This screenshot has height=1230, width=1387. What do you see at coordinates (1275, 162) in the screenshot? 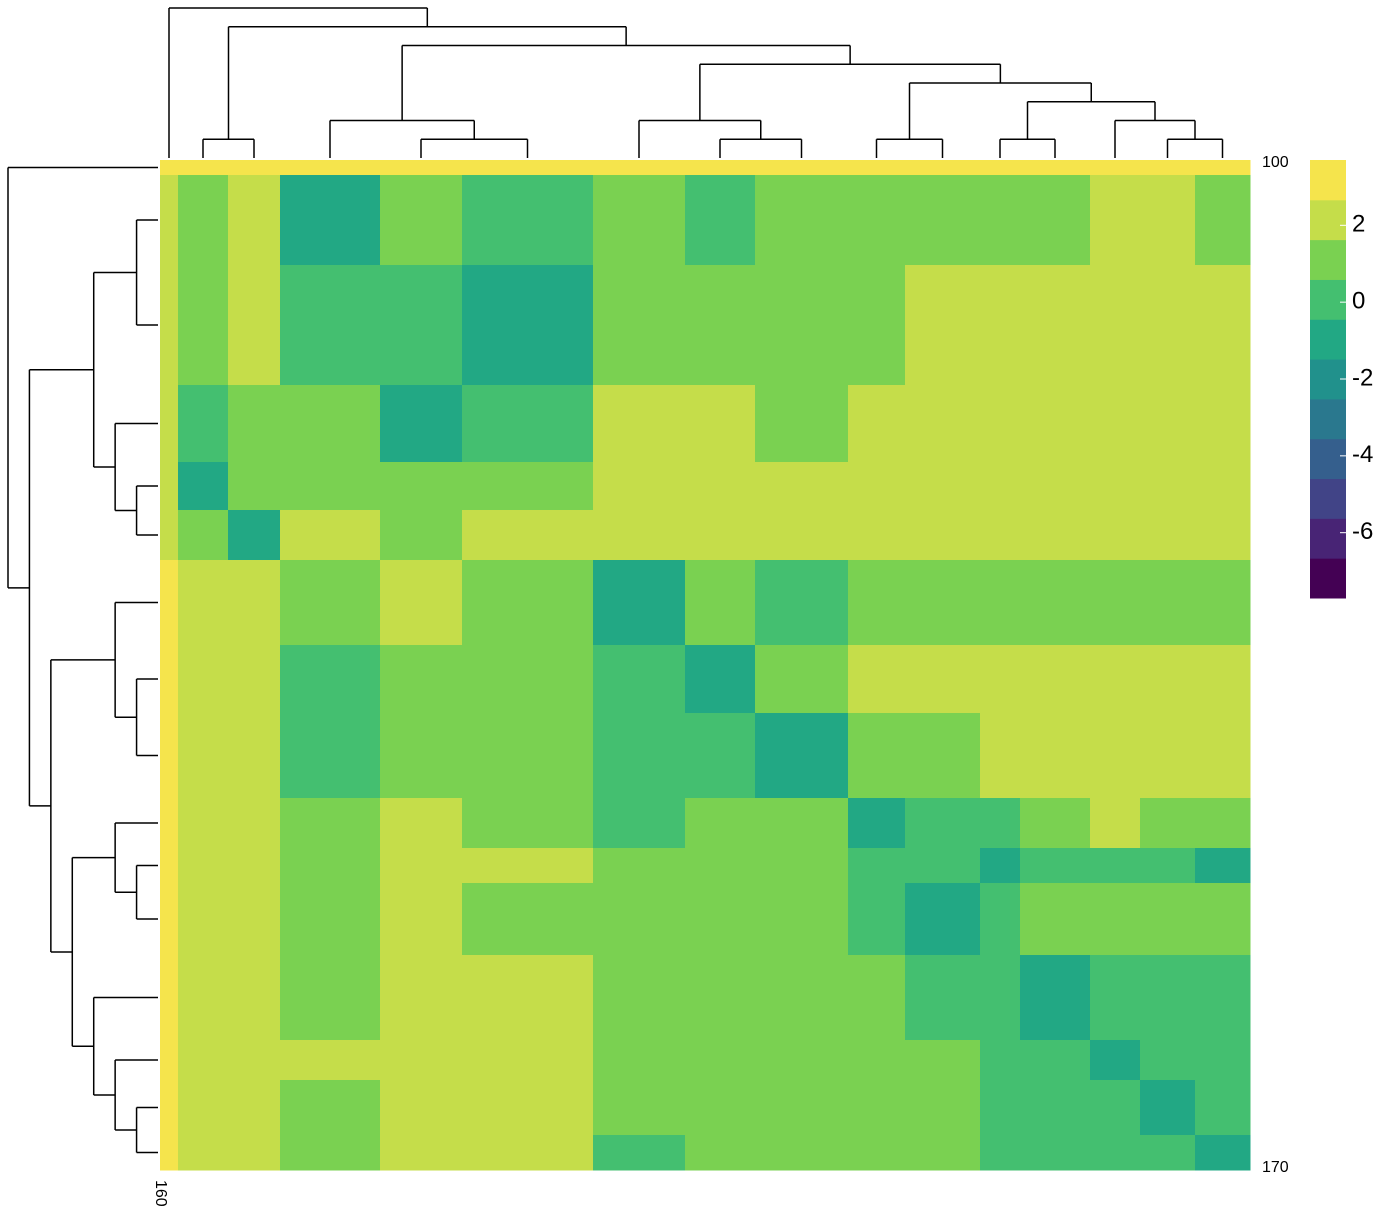
I see `row-label: 100` at bounding box center [1275, 162].